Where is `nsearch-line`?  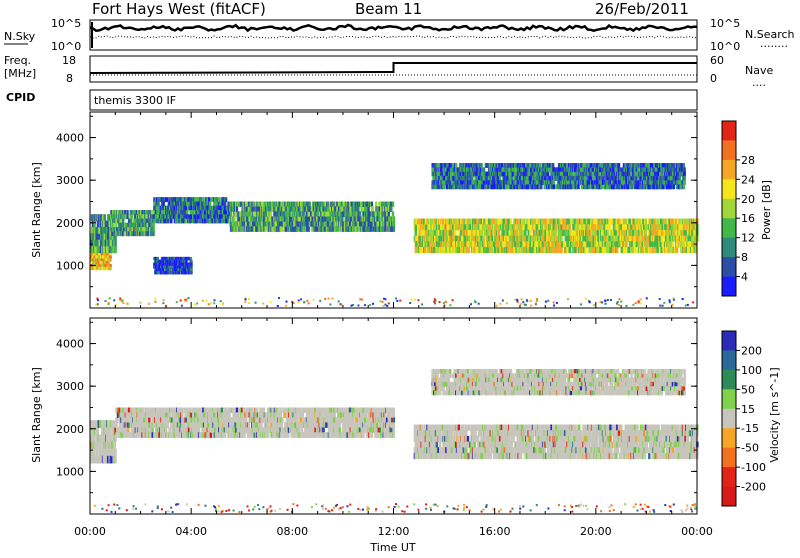 nsearch-line is located at coordinates (393, 37).